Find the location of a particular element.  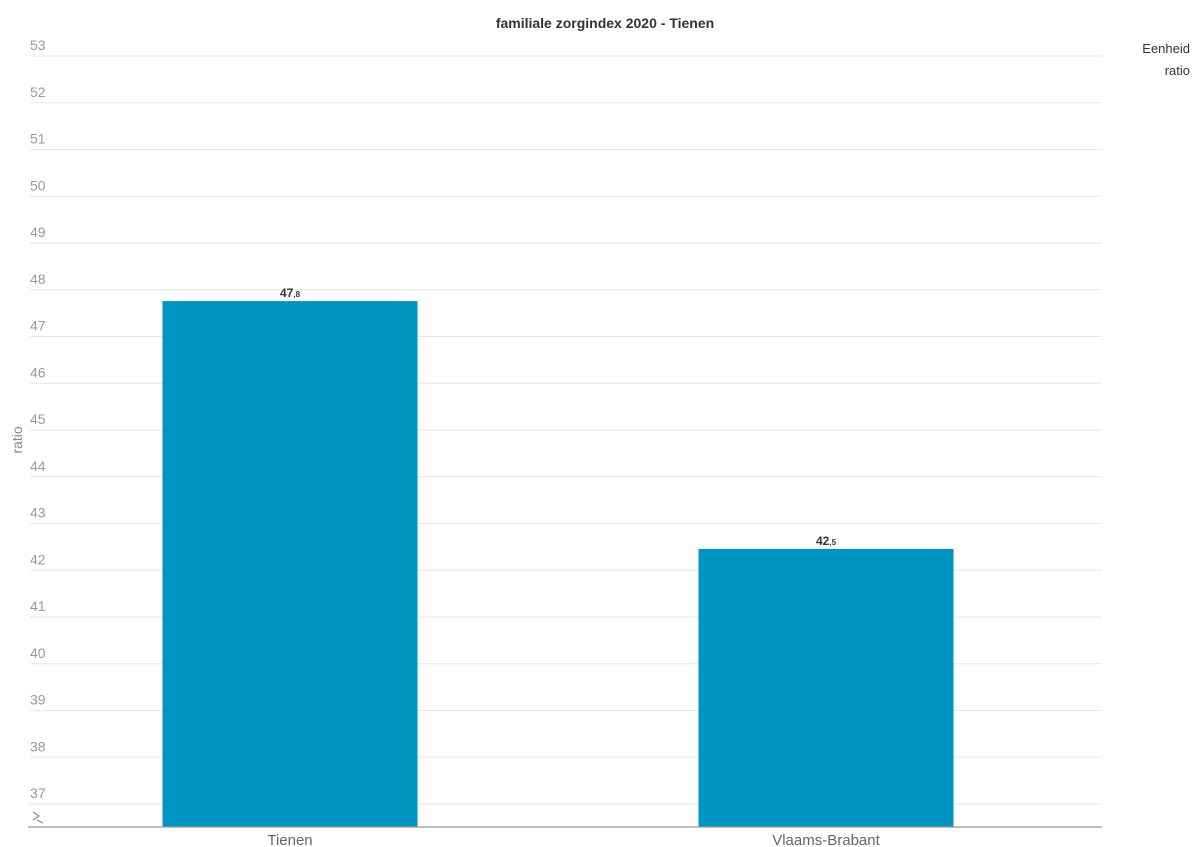

y-tick-label: 52 is located at coordinates (38, 92).